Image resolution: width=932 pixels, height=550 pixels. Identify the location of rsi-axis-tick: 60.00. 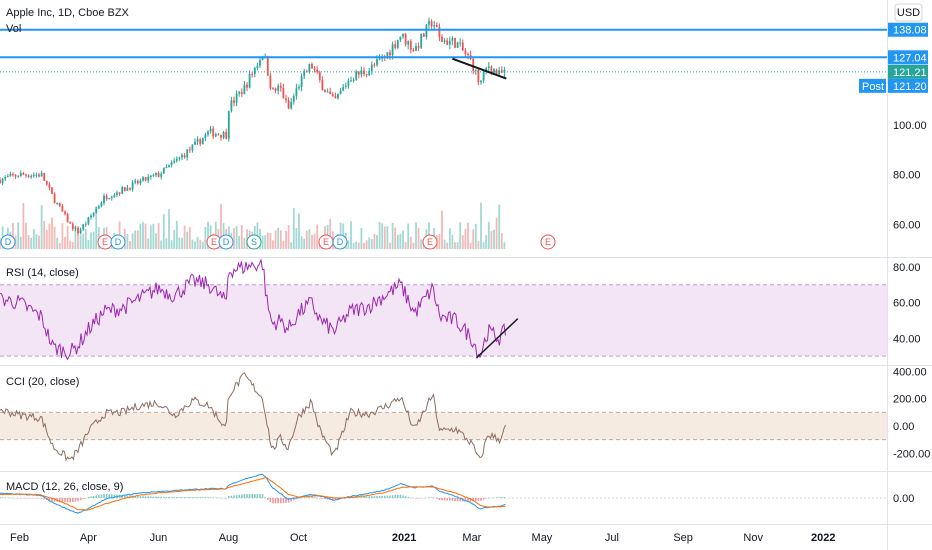
(907, 304).